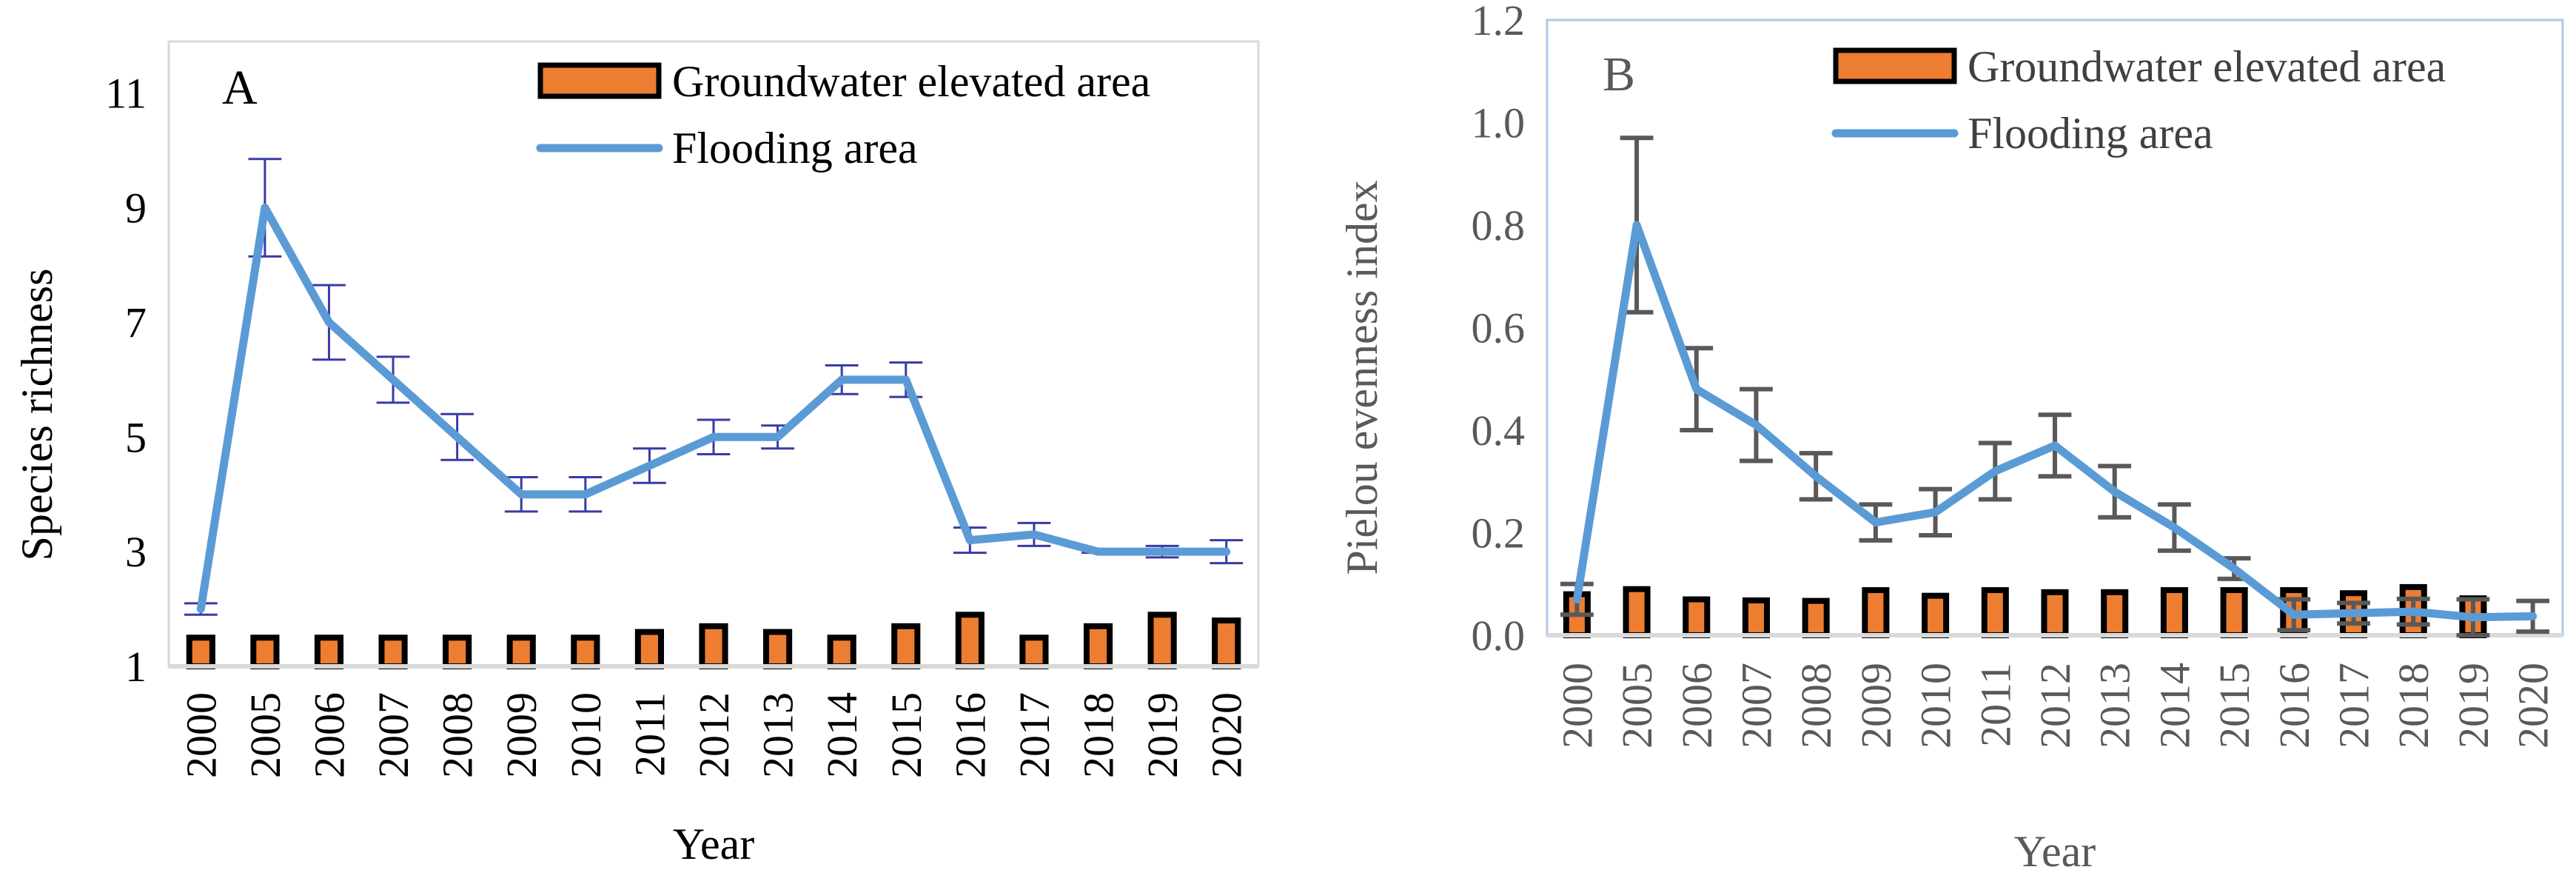  Describe the element at coordinates (136, 667) in the screenshot. I see `y-tick-label: 1` at that location.